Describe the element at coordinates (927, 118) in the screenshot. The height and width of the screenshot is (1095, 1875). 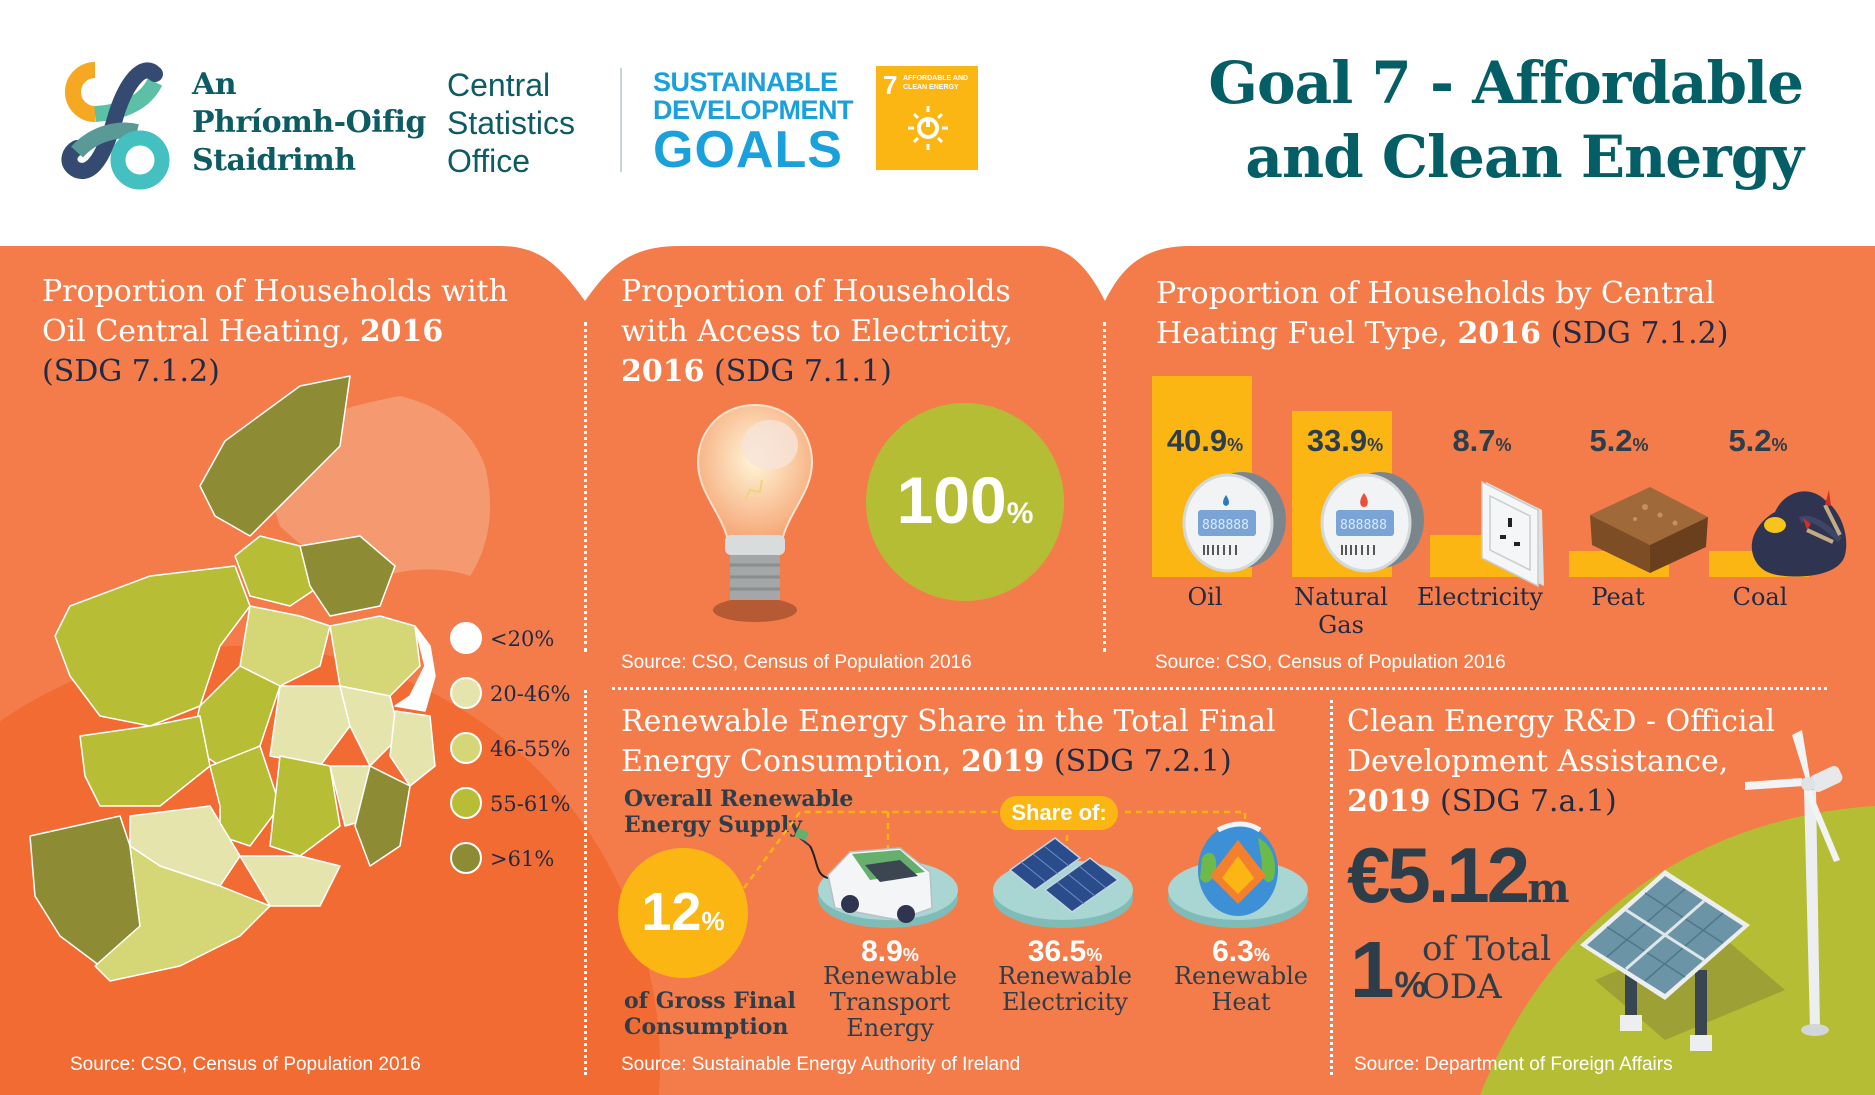
I see `sdg7-badge: 7 AFFORDABLE AND CLEAN ENERGY` at that location.